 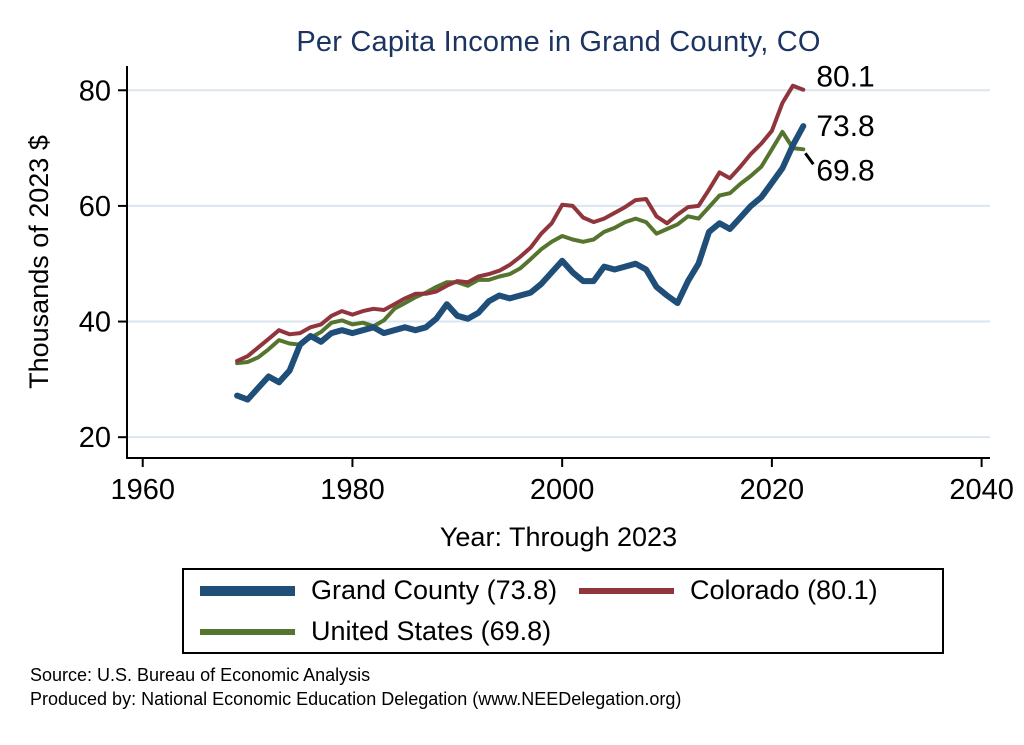 I want to click on end-label-grand-county: 73.8, so click(x=845, y=126).